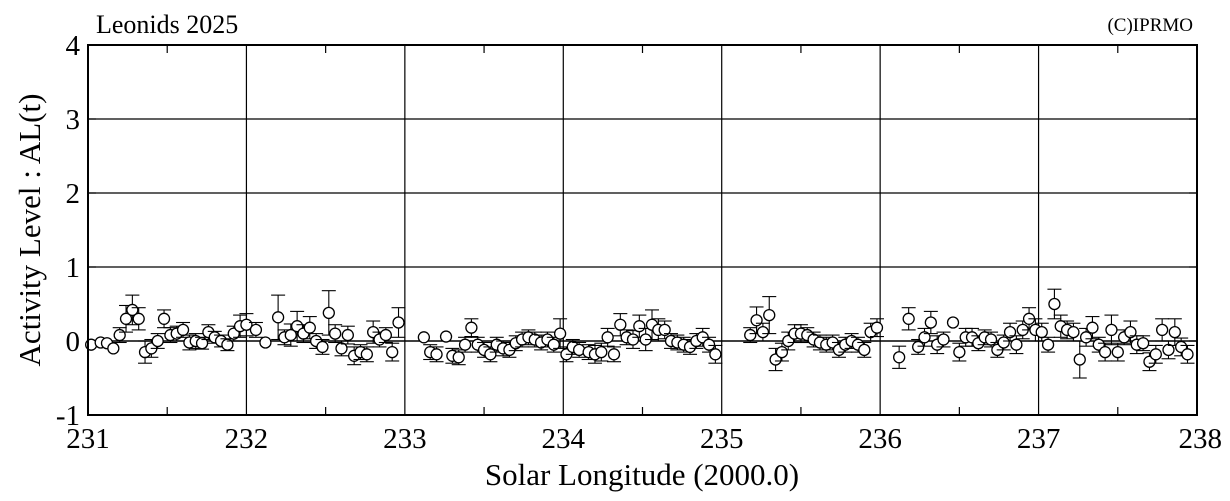 The width and height of the screenshot is (1230, 501). Describe the element at coordinates (73, 120) in the screenshot. I see `y-tick-label: 3` at that location.